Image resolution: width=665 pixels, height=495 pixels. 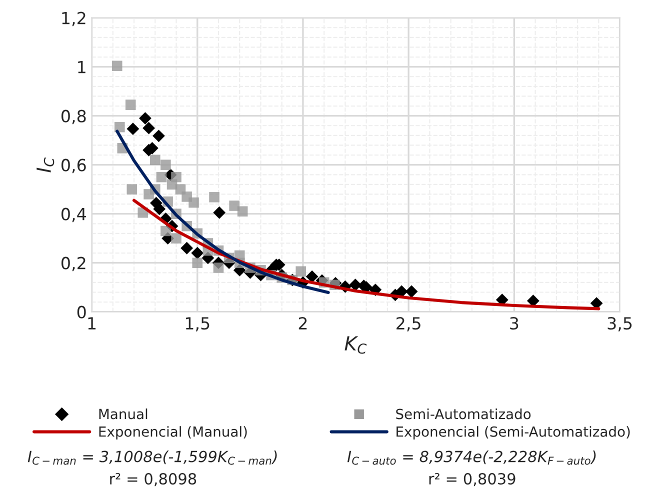 What do you see at coordinates (463, 414) in the screenshot?
I see `legend-label: Semi-Automatizado` at bounding box center [463, 414].